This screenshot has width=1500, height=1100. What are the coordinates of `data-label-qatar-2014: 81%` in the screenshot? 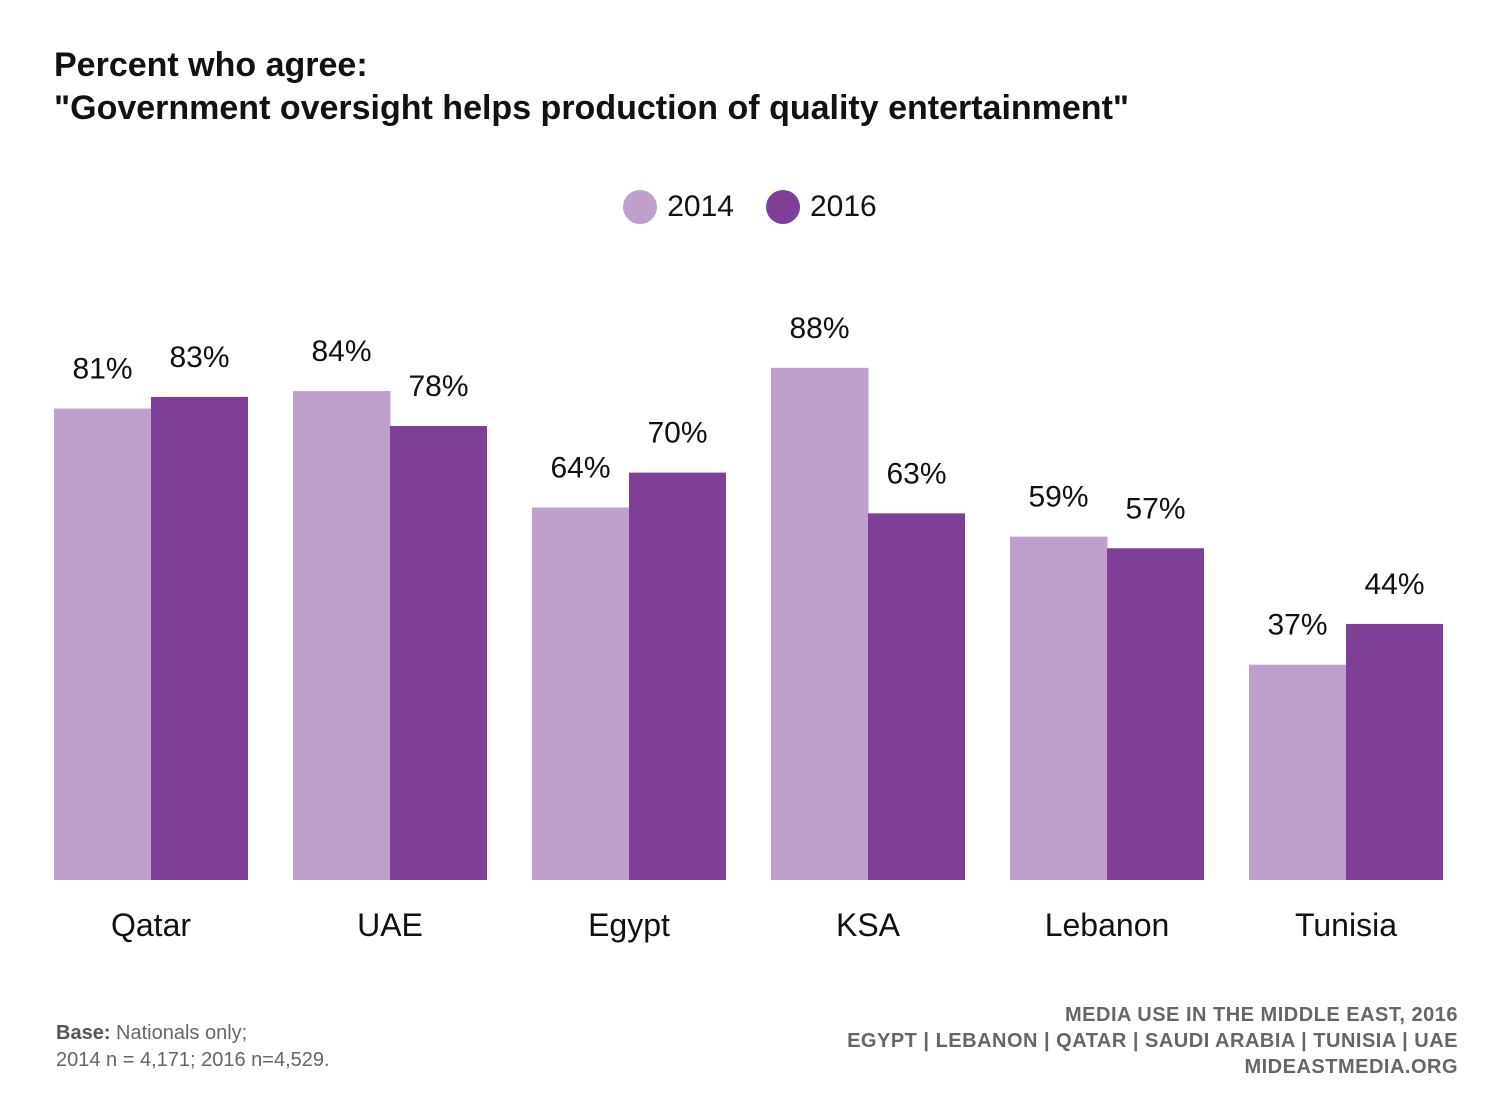 It's located at (102, 369).